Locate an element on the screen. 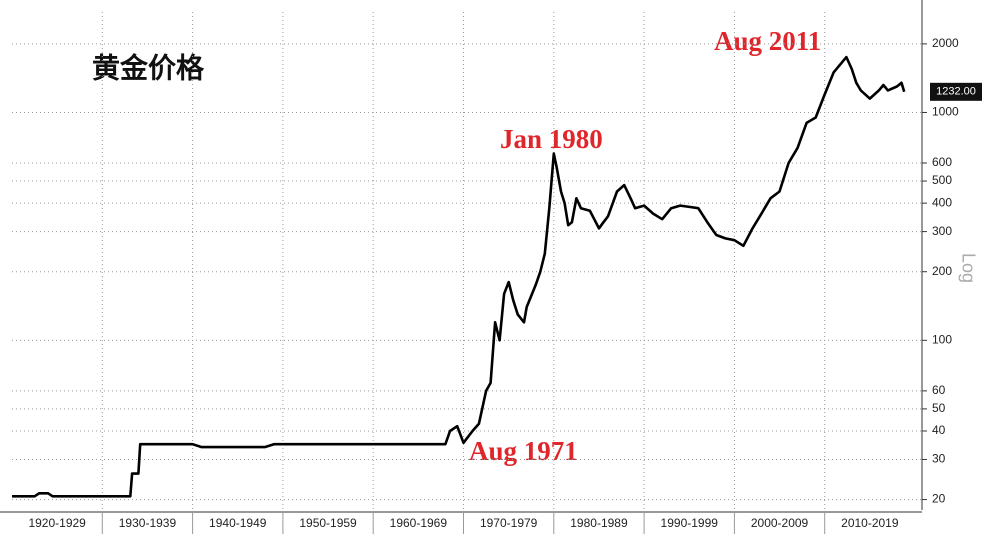 The height and width of the screenshot is (539, 985). y-tick-label: 2000 is located at coordinates (945, 43).